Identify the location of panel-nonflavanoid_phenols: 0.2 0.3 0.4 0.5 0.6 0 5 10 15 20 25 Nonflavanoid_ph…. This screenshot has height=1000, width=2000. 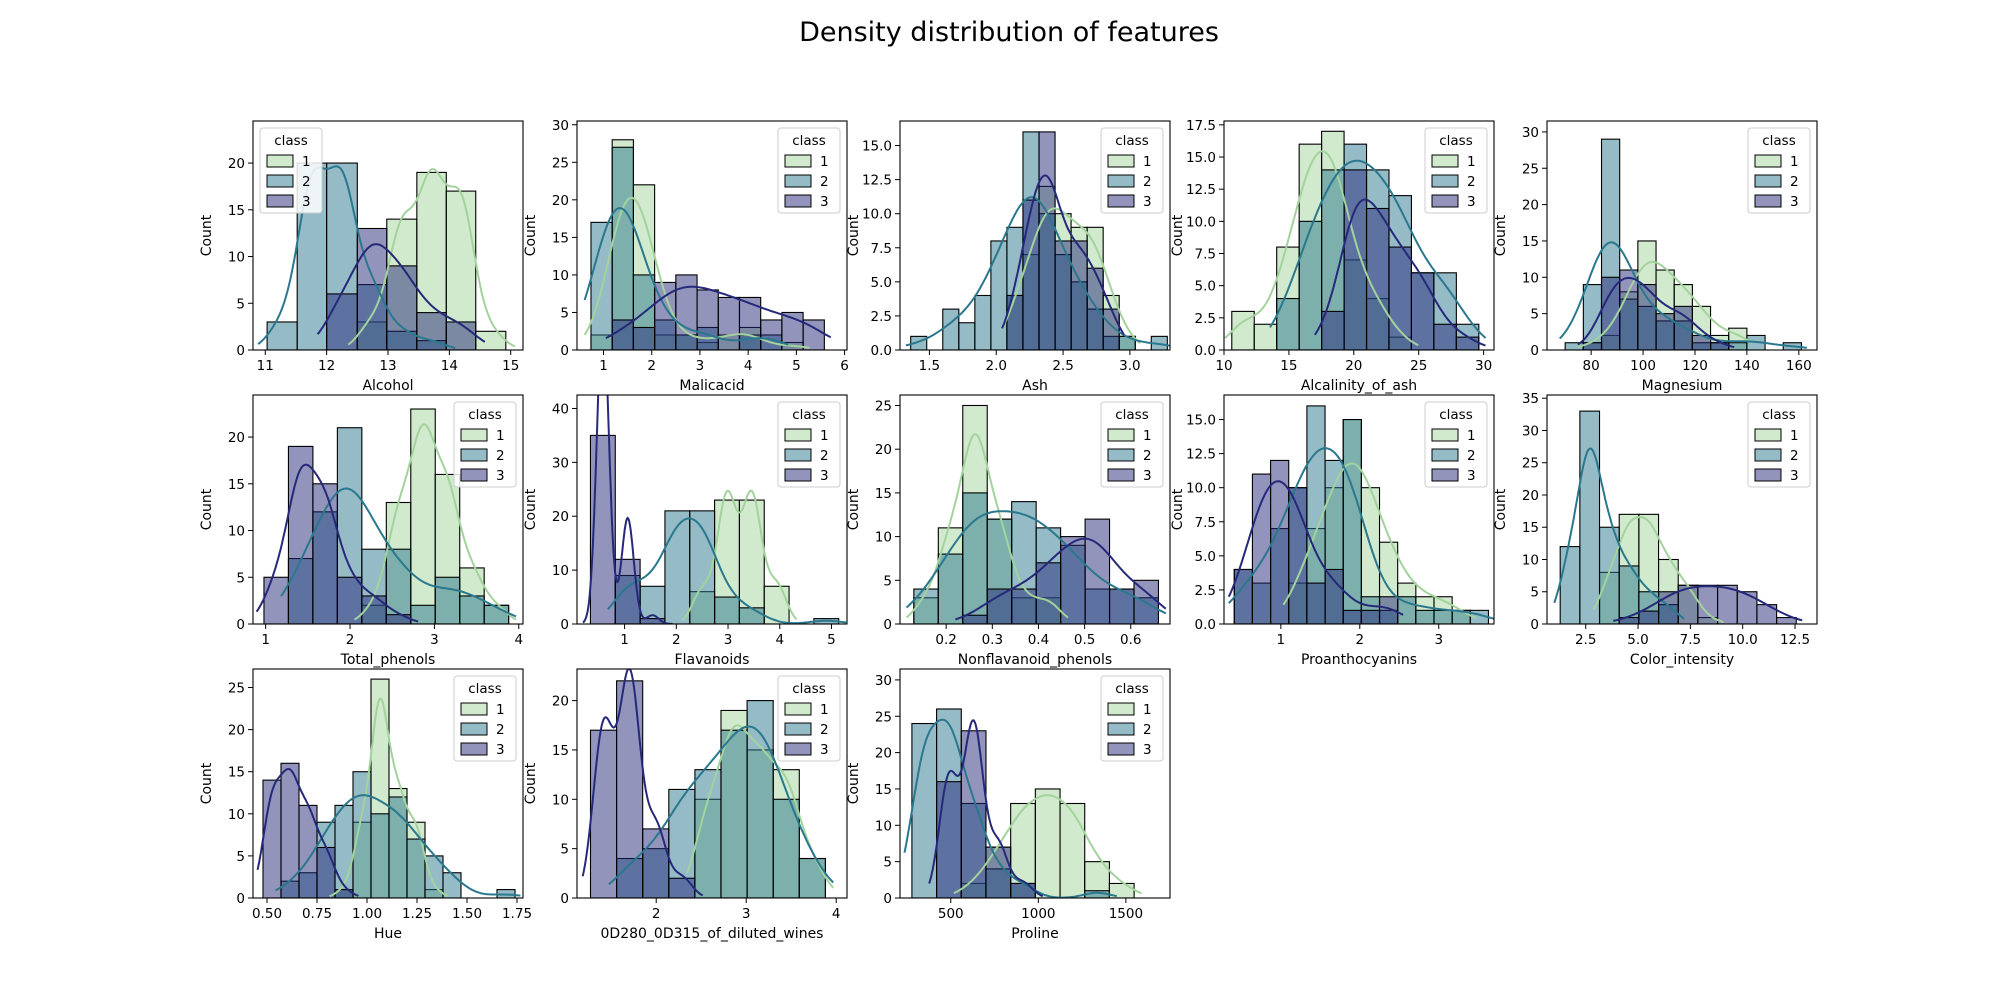
(1008, 531).